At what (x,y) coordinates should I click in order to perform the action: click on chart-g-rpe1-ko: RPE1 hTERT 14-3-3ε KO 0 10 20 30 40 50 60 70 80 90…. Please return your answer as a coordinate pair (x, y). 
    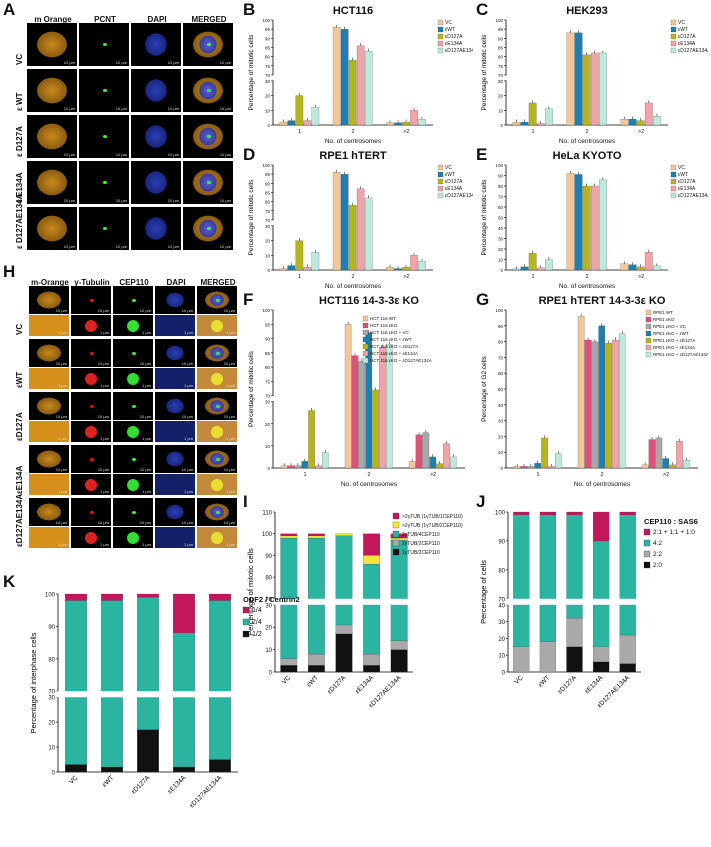
    Looking at the image, I should click on (594, 391).